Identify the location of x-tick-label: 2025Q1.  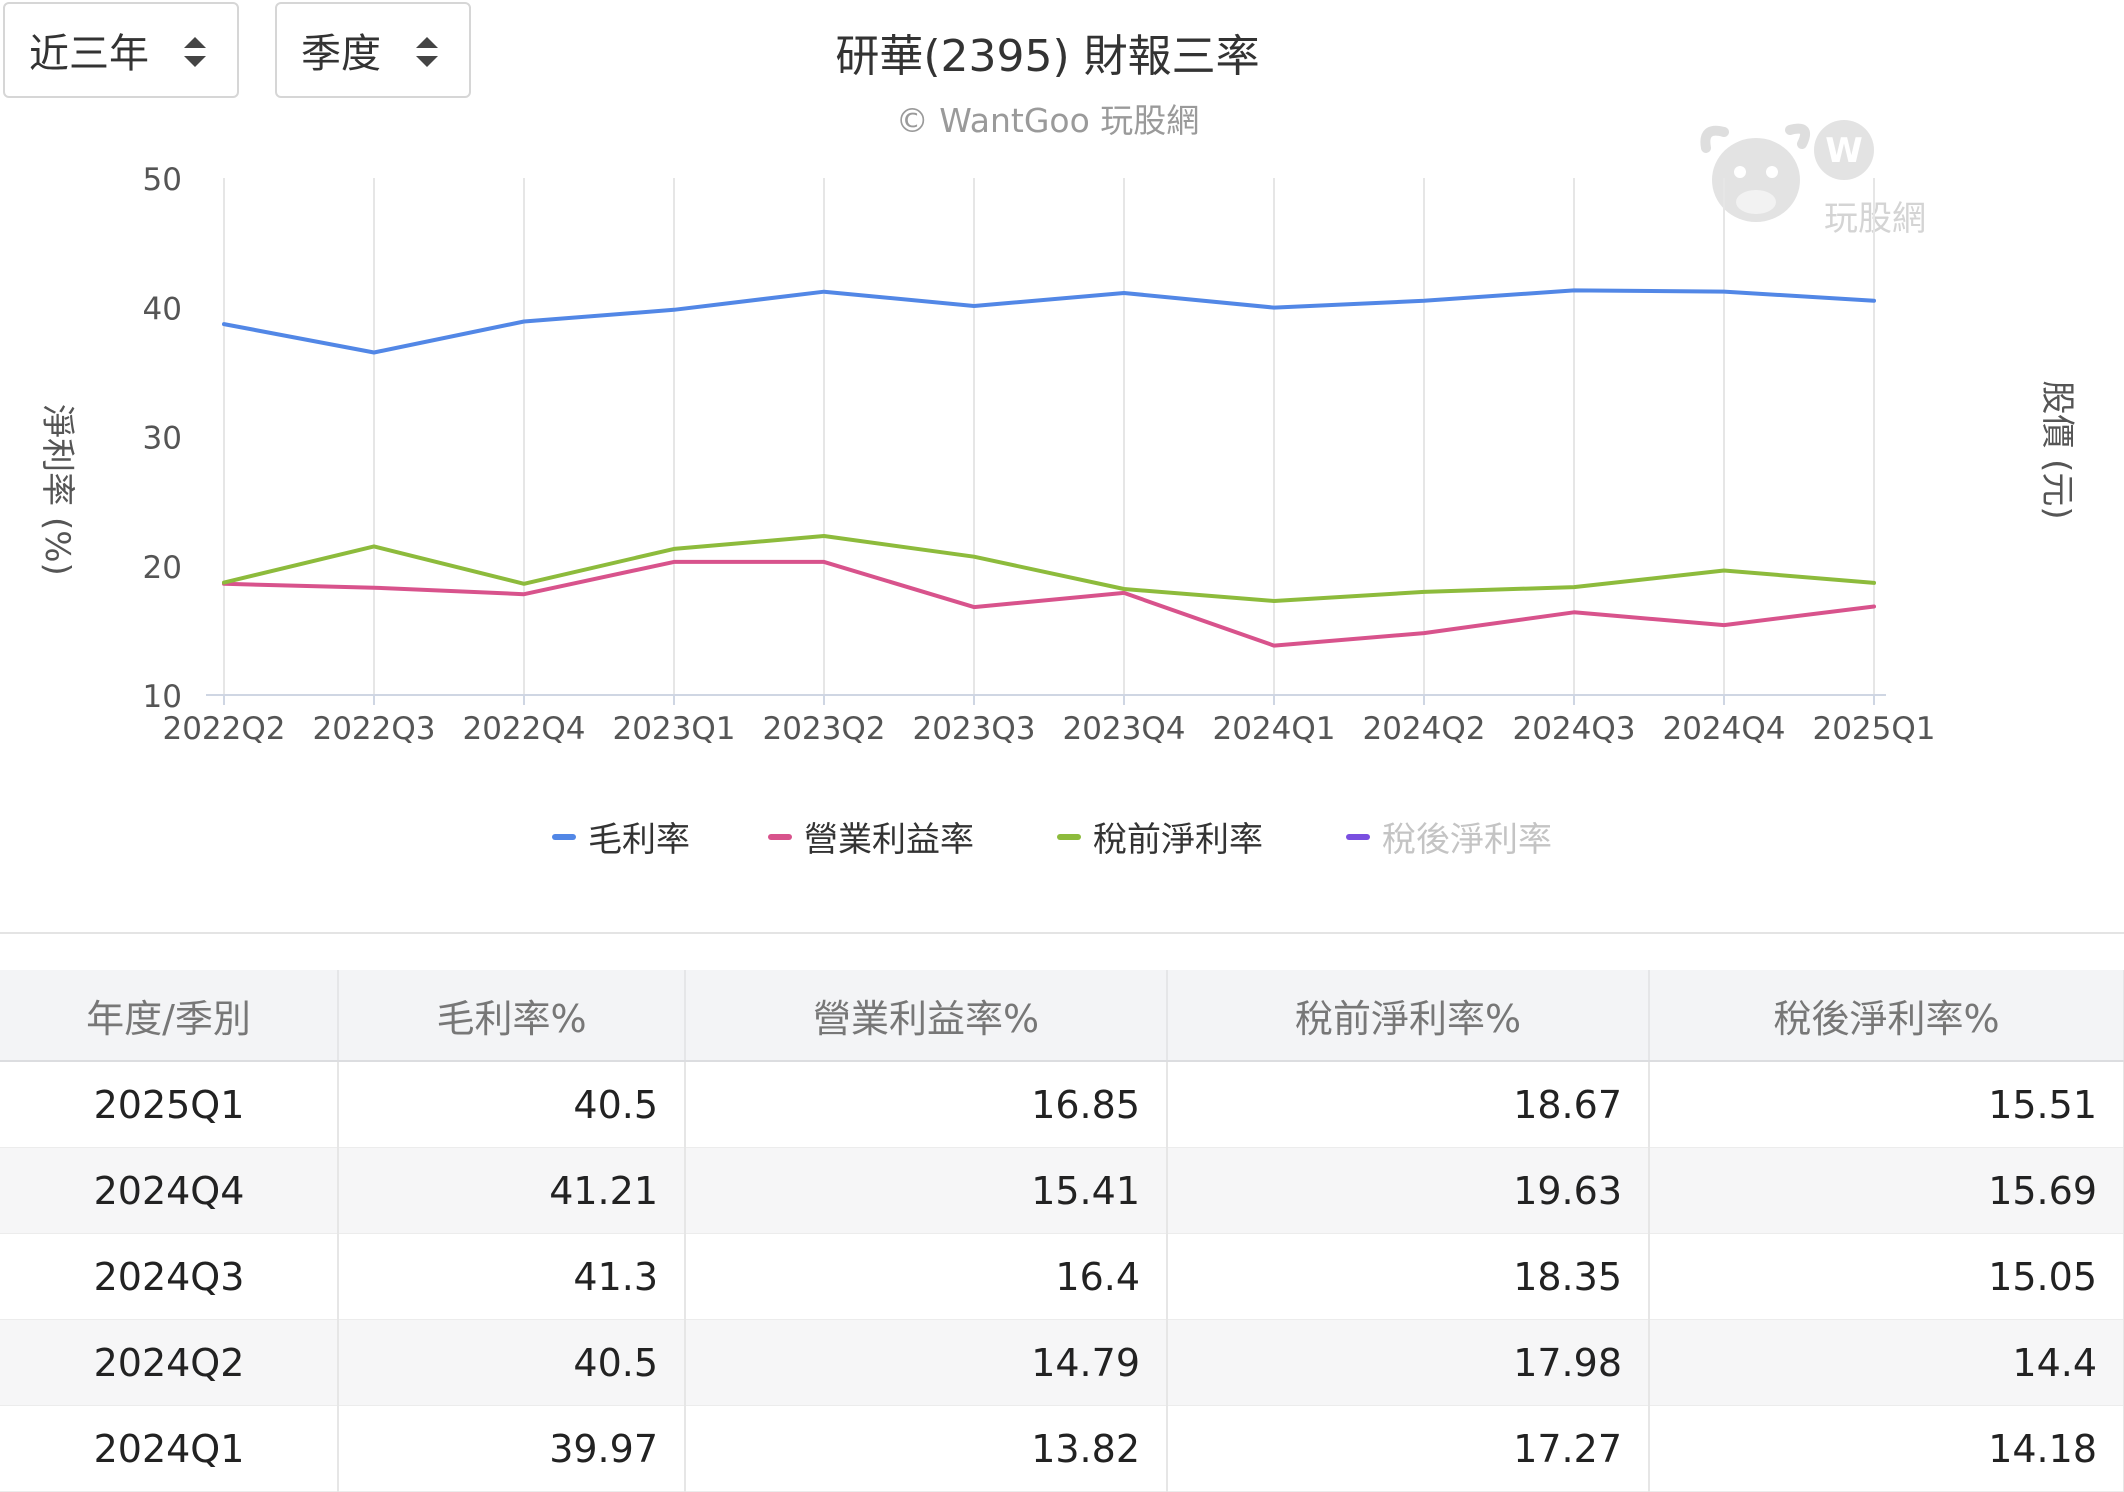
(1873, 729).